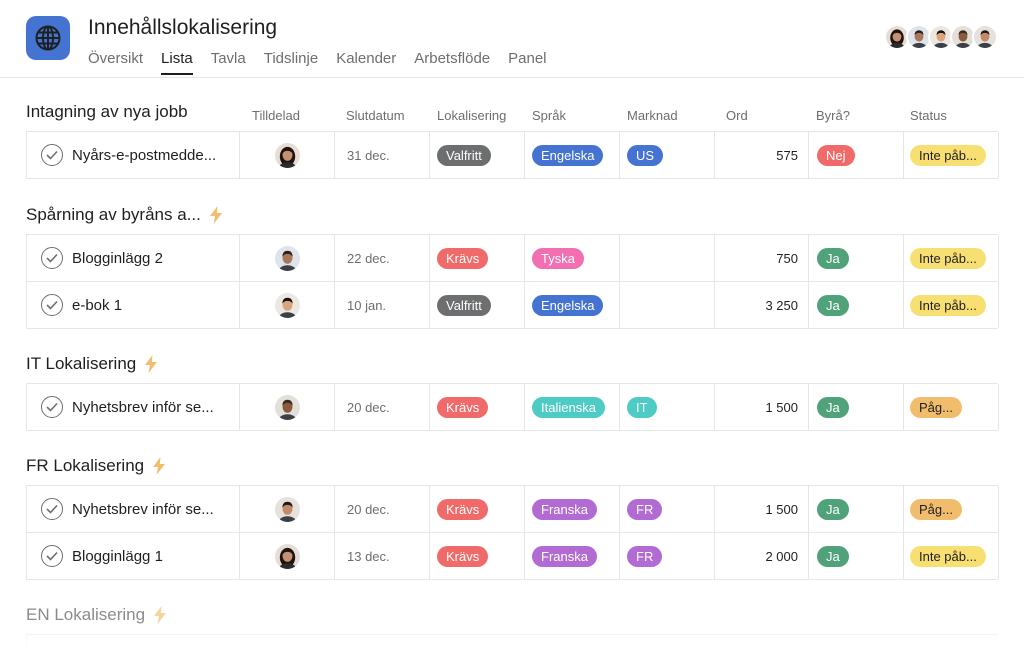 This screenshot has height=654, width=1024. I want to click on due-date: 13 dec., so click(382, 556).